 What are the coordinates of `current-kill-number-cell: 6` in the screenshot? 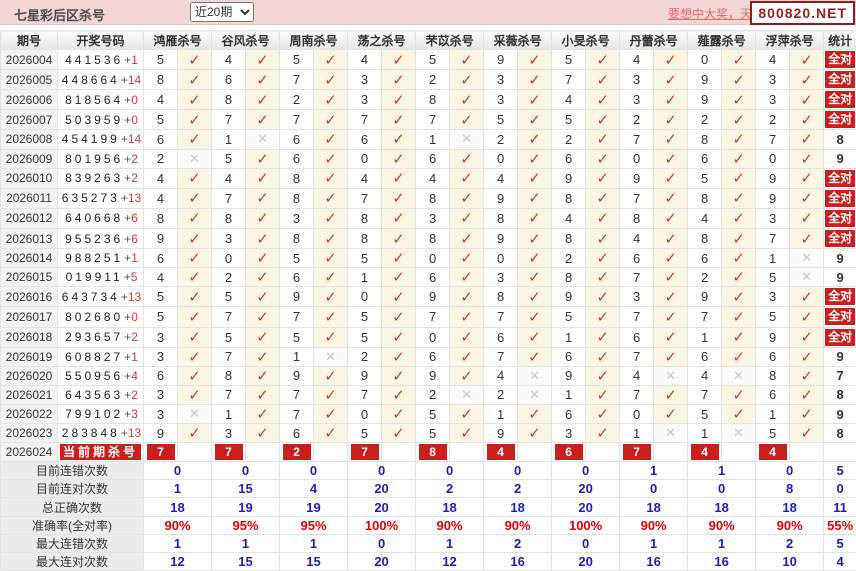 It's located at (569, 452).